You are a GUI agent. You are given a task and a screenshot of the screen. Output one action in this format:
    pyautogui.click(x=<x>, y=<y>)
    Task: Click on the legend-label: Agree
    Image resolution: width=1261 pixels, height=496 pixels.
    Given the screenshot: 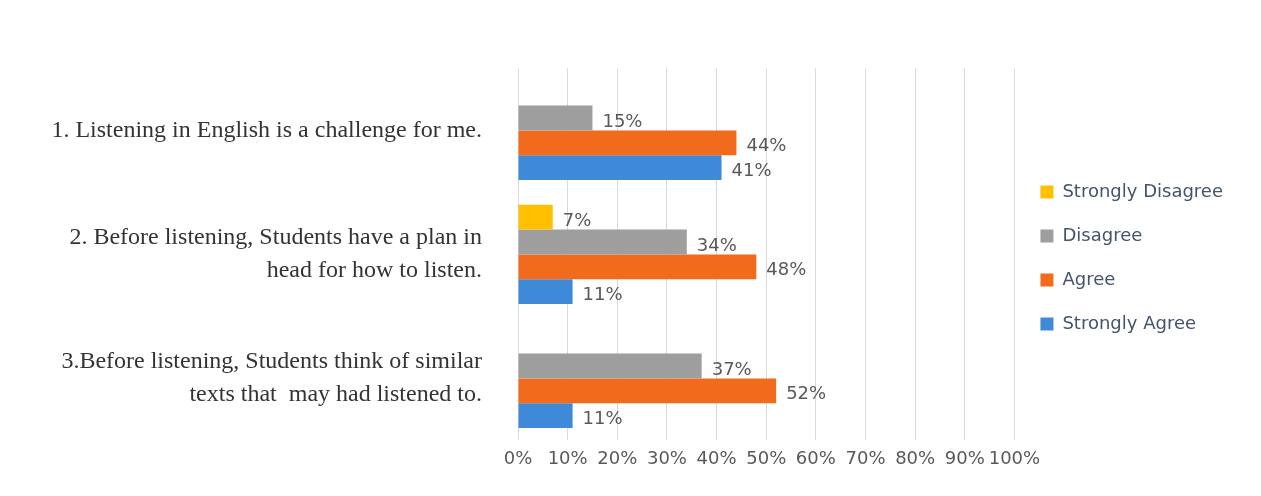 What is the action you would take?
    pyautogui.click(x=1089, y=278)
    